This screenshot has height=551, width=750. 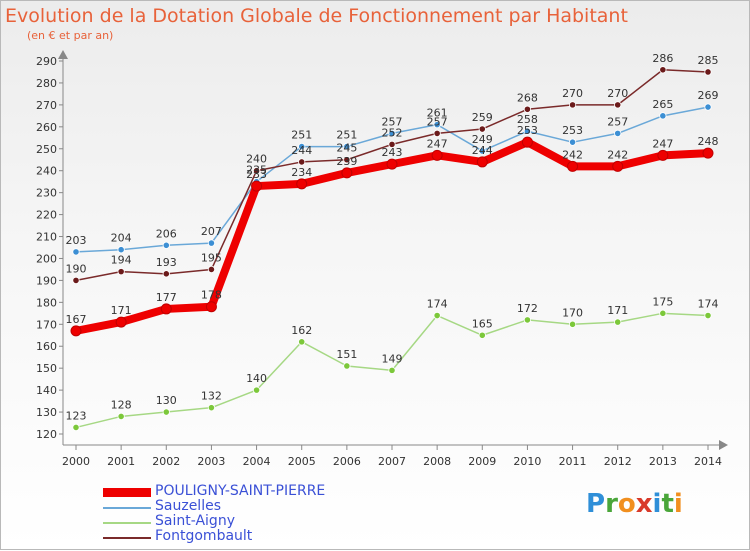 I want to click on data-label-sauzelles: 203, so click(x=76, y=240).